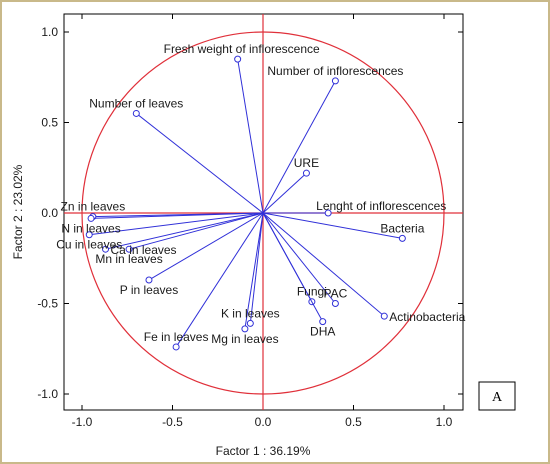 Image resolution: width=550 pixels, height=464 pixels. I want to click on point-label: Number of inflorescences, so click(335, 71).